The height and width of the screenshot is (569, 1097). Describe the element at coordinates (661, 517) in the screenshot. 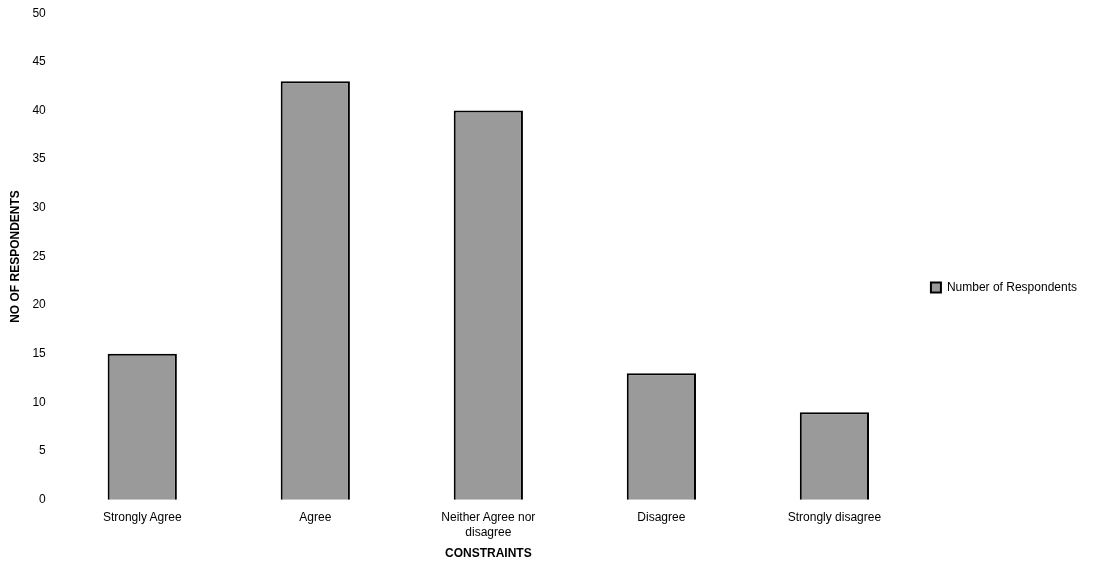

I see `x-tick-label: Disagree` at that location.